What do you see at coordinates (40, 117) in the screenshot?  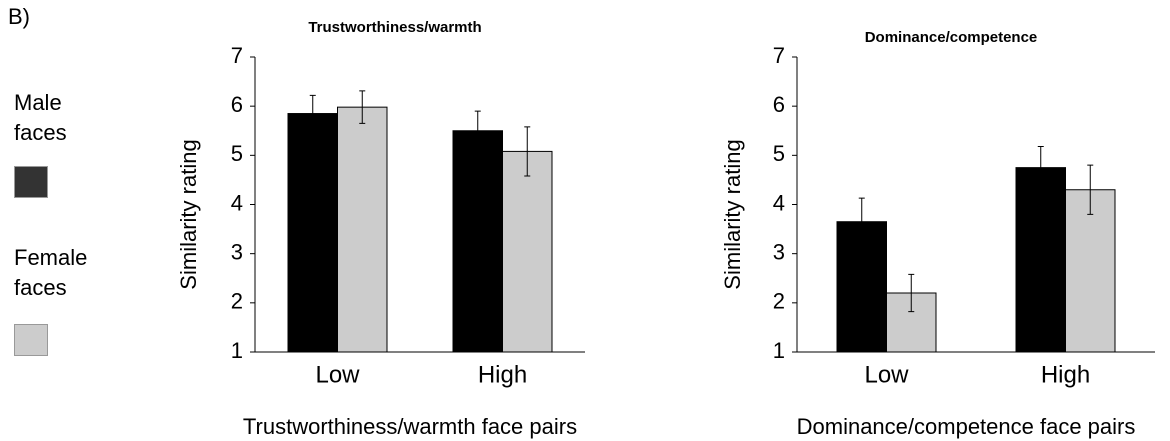 I see `legend-label: Male faces` at bounding box center [40, 117].